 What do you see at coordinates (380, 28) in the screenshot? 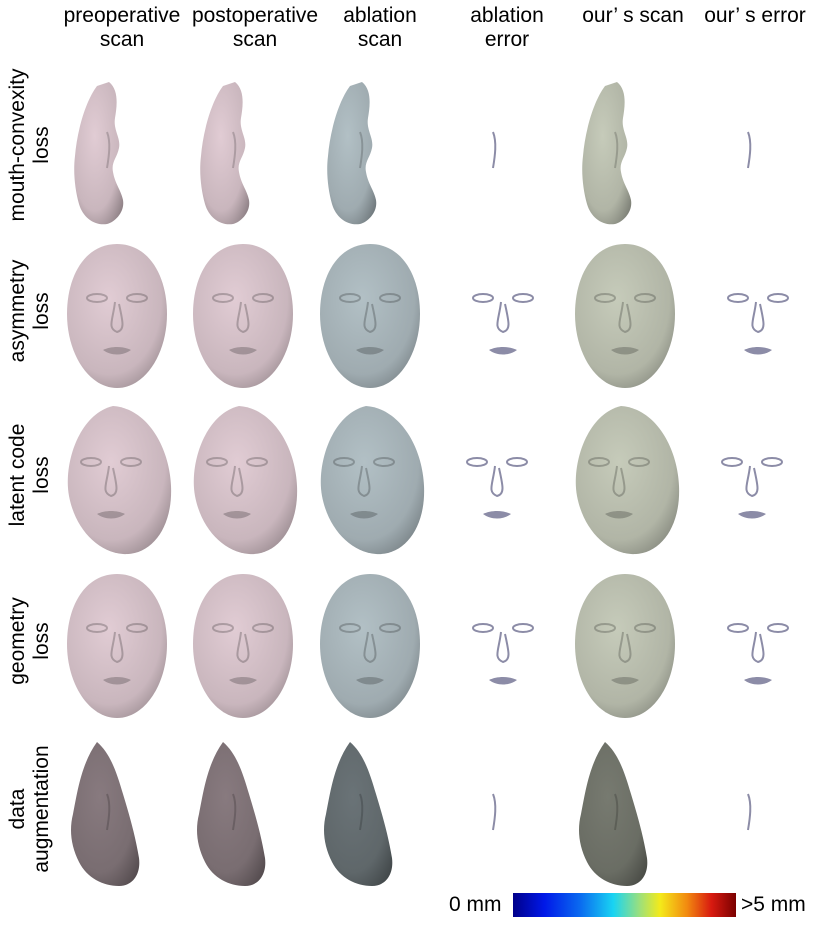
I see `column-header-ablation-scan: ablation scan` at bounding box center [380, 28].